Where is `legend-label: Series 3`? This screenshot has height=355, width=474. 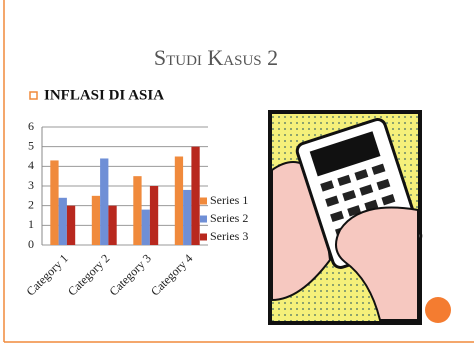
legend-label: Series 3 is located at coordinates (229, 236).